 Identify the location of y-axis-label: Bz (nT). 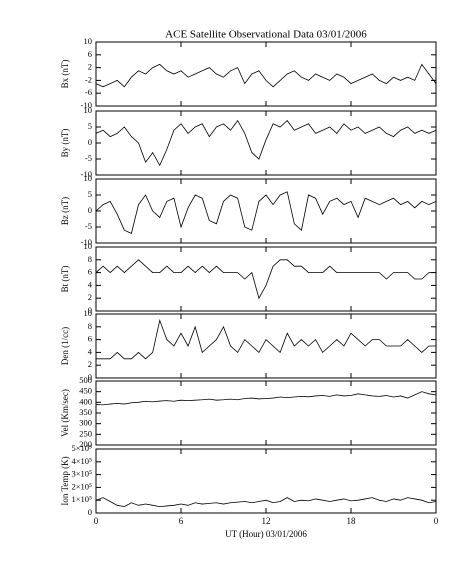
(65, 211).